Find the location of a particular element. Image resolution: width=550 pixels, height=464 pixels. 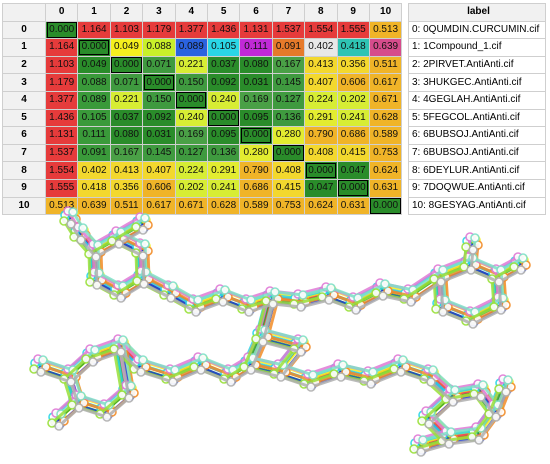

matrix-cell: 0.092 is located at coordinates (159, 118).